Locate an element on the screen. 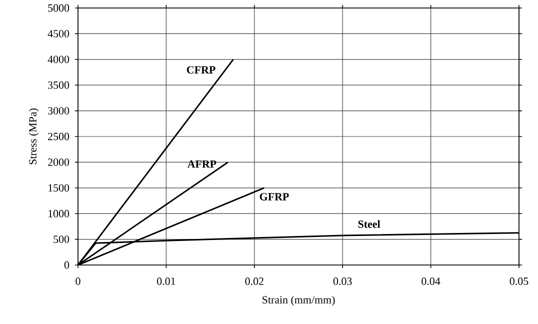 The image size is (538, 324). y-tick-label: 4000 is located at coordinates (59, 60).